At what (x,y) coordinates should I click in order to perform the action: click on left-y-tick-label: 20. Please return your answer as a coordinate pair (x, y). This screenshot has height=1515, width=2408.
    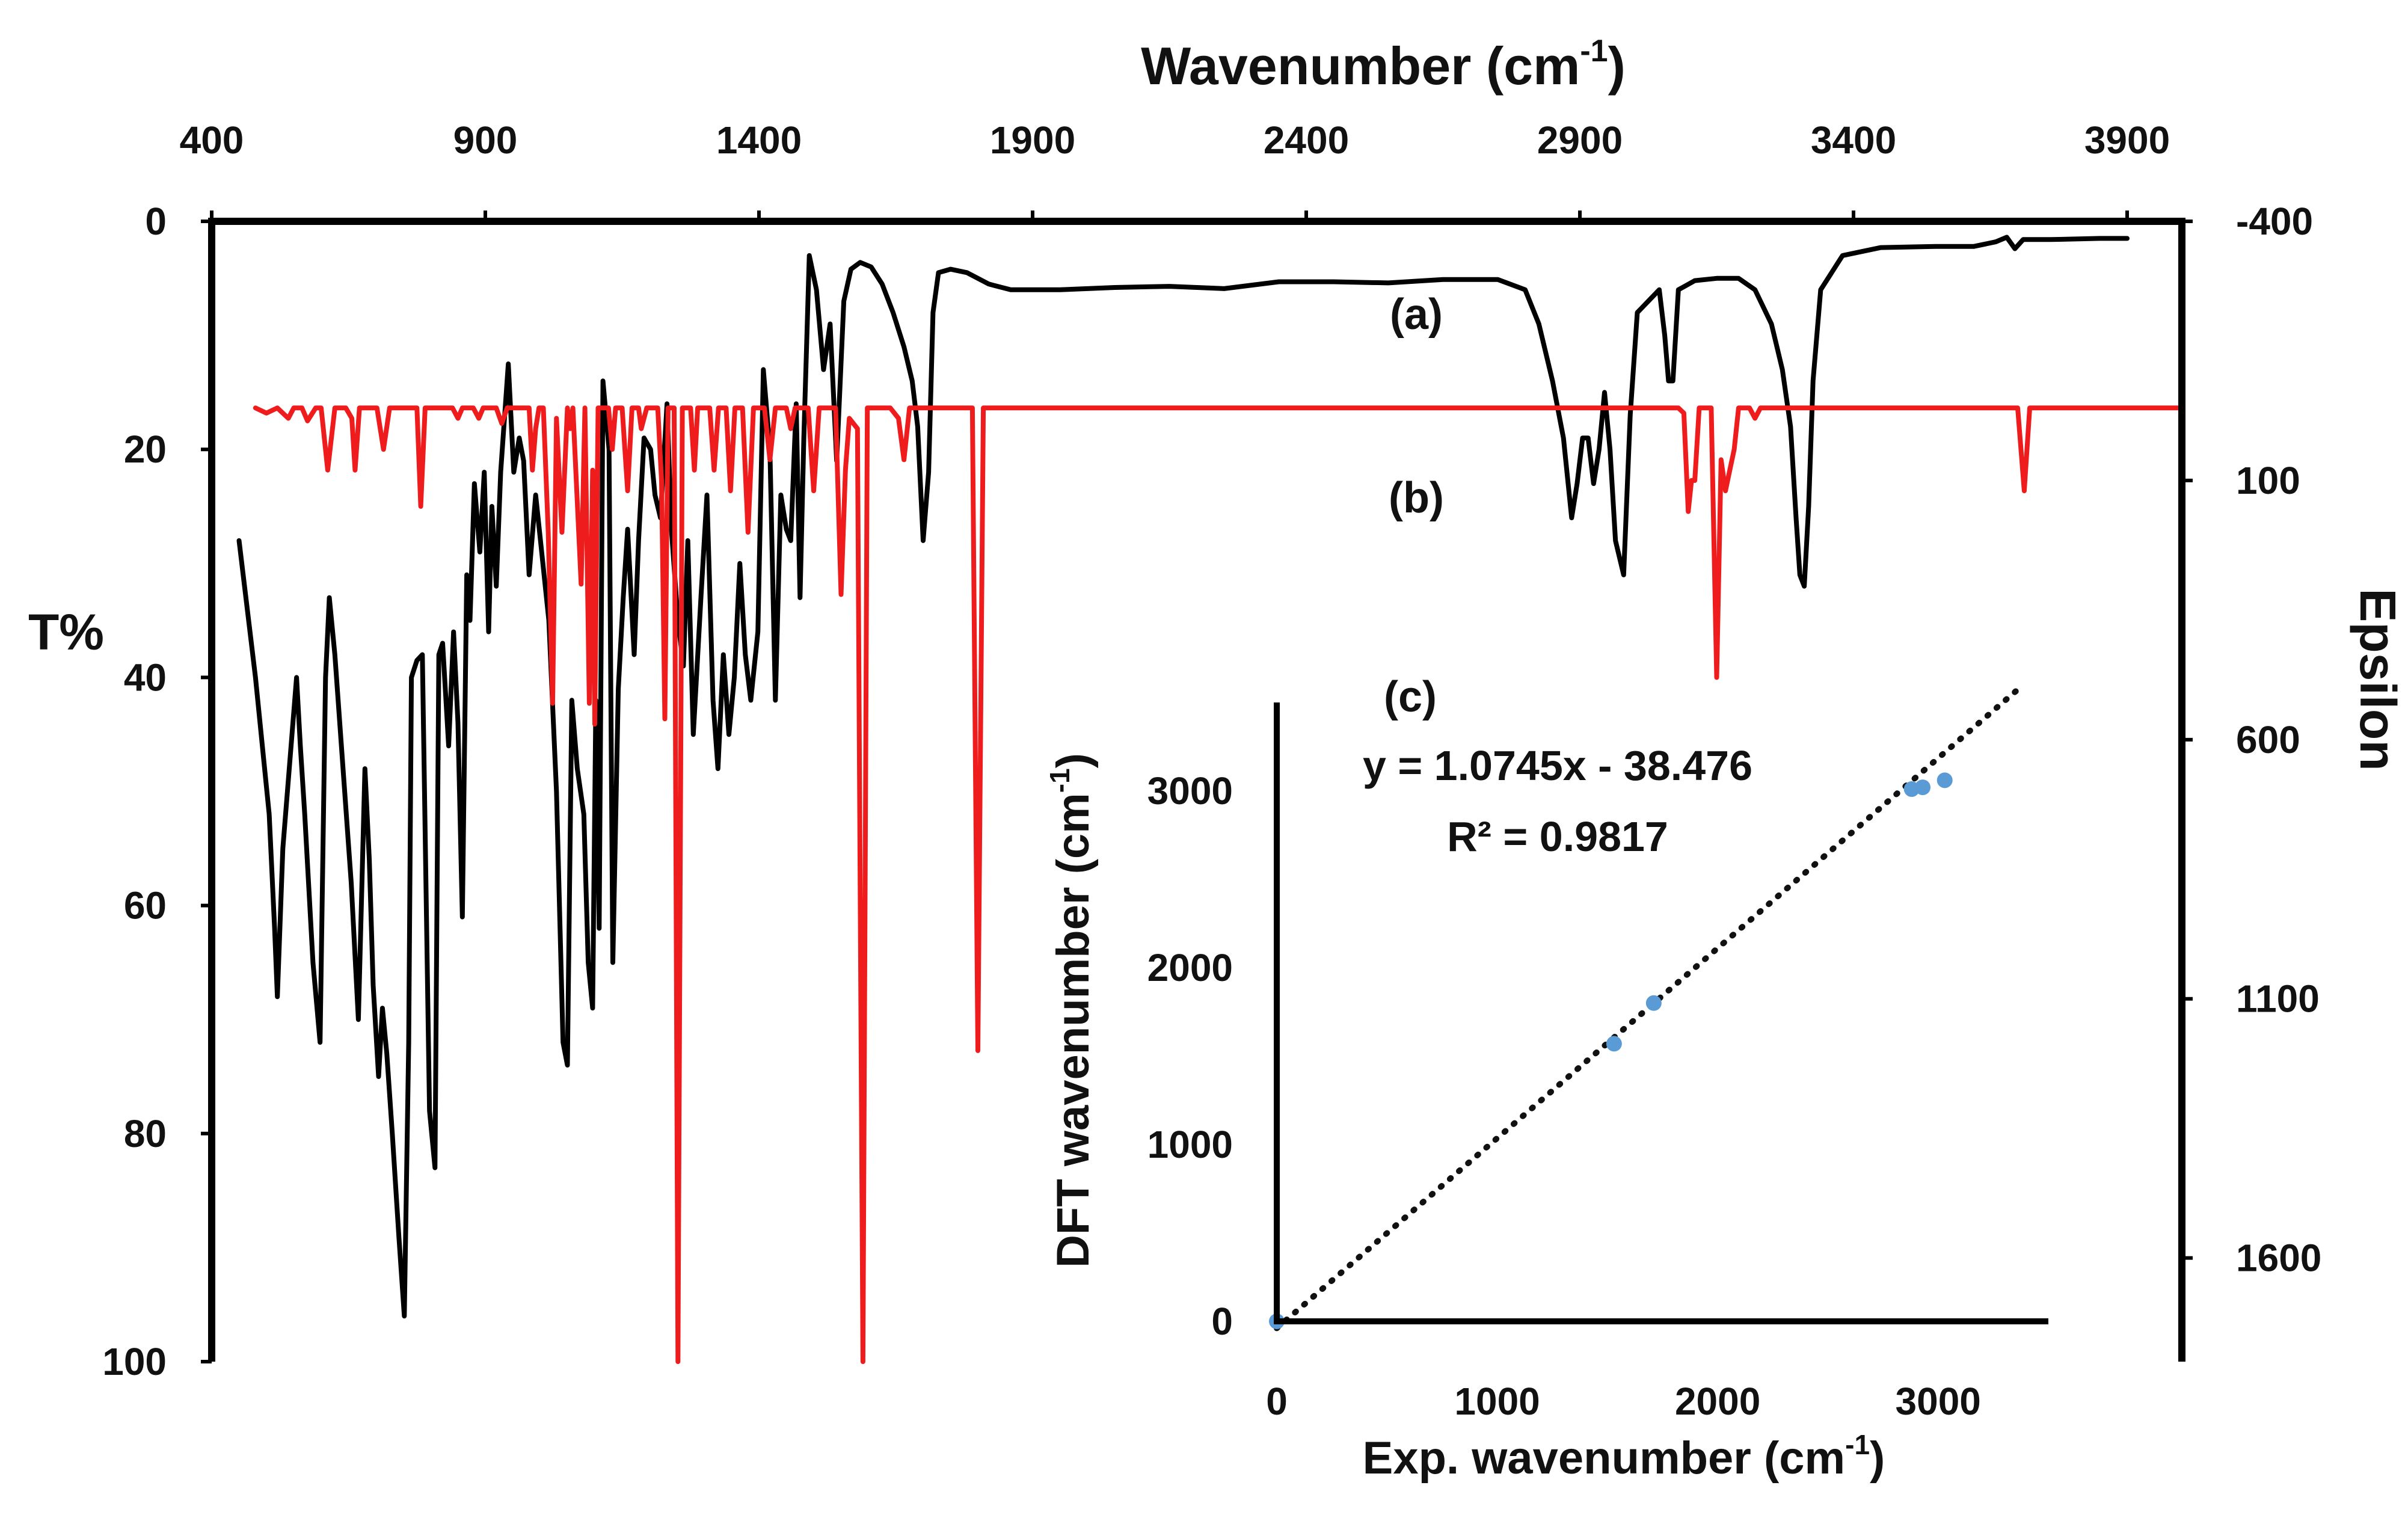
    Looking at the image, I should click on (145, 450).